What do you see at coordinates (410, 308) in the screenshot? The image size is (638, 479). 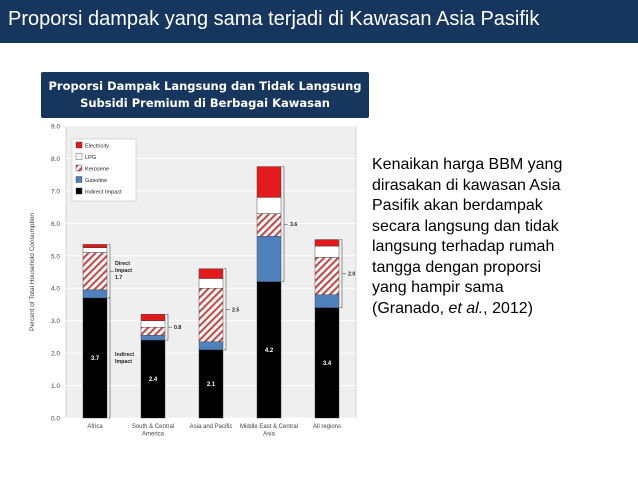 I see `citation-open: (Granado,` at bounding box center [410, 308].